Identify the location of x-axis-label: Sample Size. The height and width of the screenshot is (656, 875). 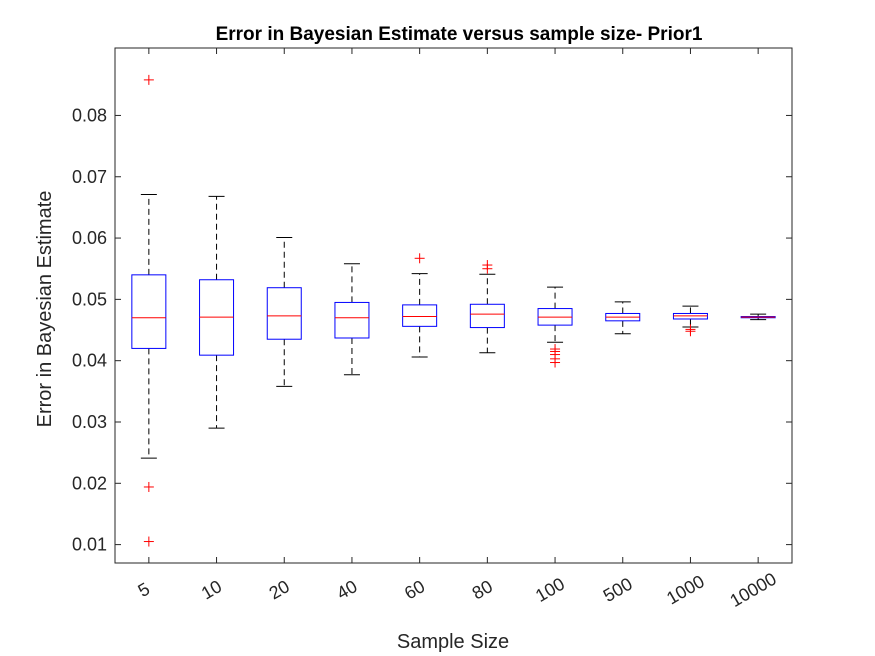
(453, 642).